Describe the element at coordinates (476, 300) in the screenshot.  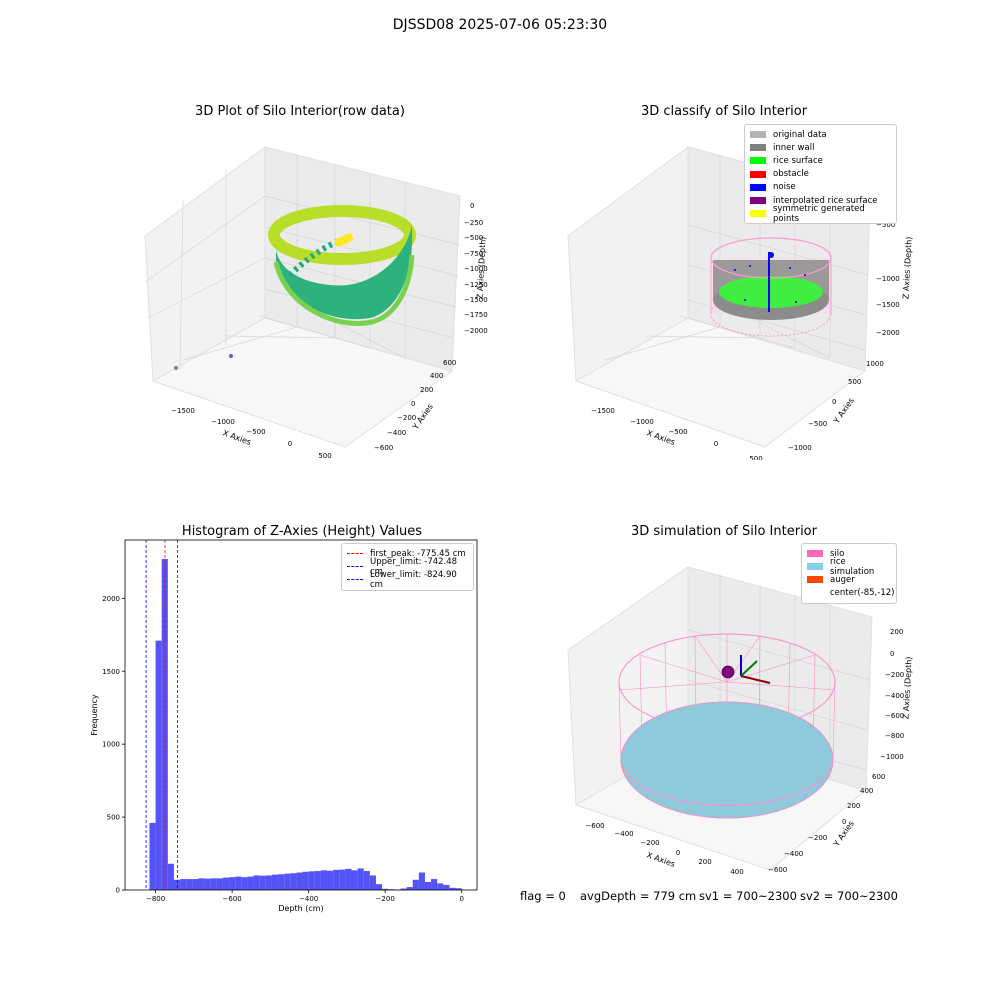
I see `z-tick-label: −1500` at that location.